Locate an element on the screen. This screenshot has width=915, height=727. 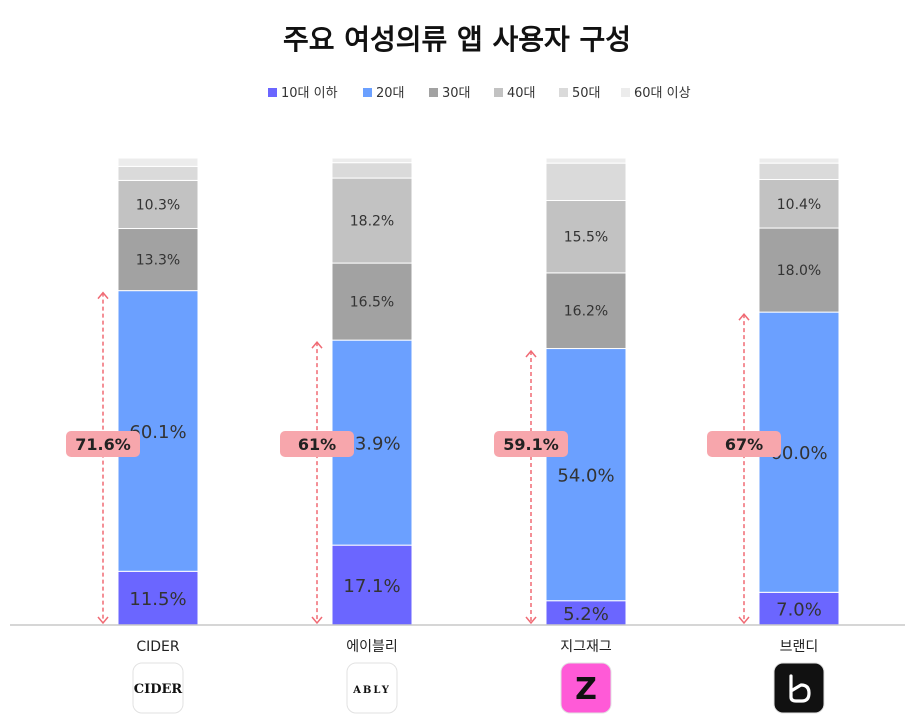
category-label: 브랜디 is located at coordinates (799, 647).